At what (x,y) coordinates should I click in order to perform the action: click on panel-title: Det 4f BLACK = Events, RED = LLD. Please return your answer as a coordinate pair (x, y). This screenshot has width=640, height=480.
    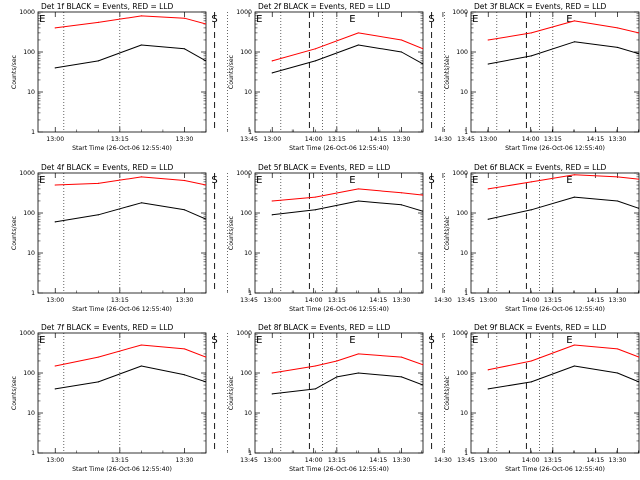
    Looking at the image, I should click on (107, 167).